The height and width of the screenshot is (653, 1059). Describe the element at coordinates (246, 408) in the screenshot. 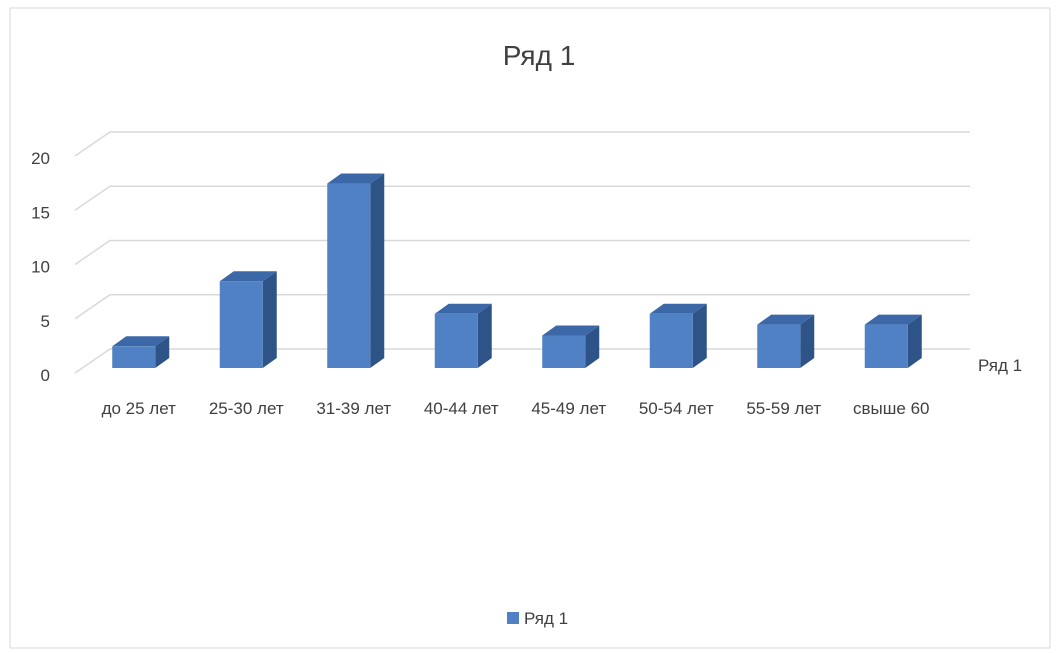

I see `x-tick-label: 25-30 лет` at that location.